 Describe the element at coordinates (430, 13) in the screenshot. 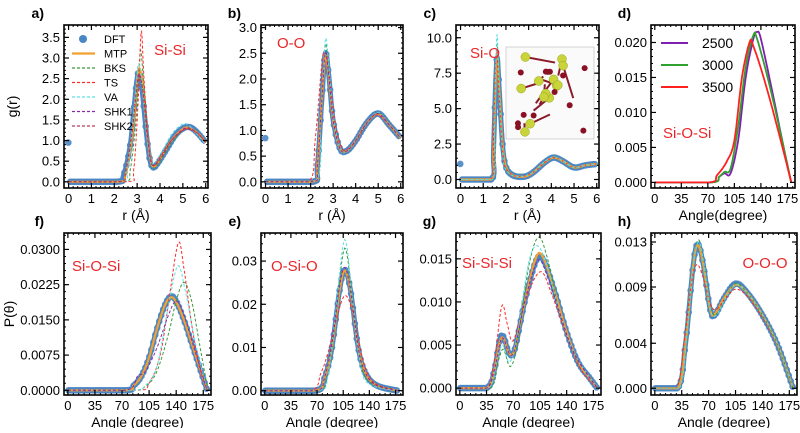

I see `panel-letter: c)` at that location.